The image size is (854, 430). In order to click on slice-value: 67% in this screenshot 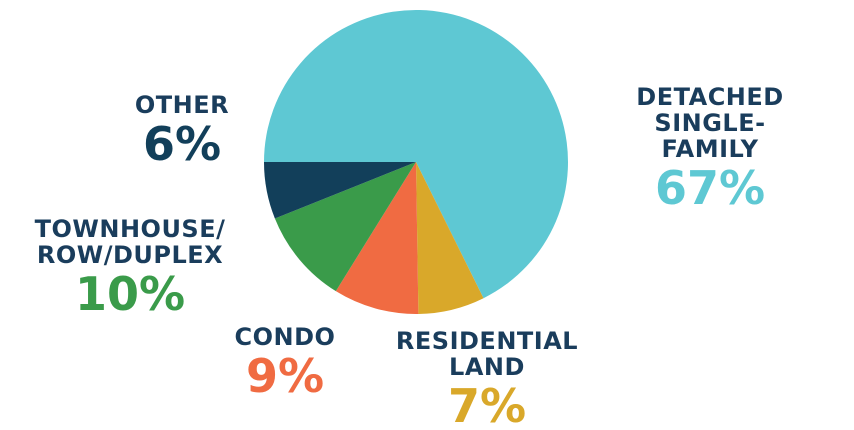, I will do `click(710, 188)`.